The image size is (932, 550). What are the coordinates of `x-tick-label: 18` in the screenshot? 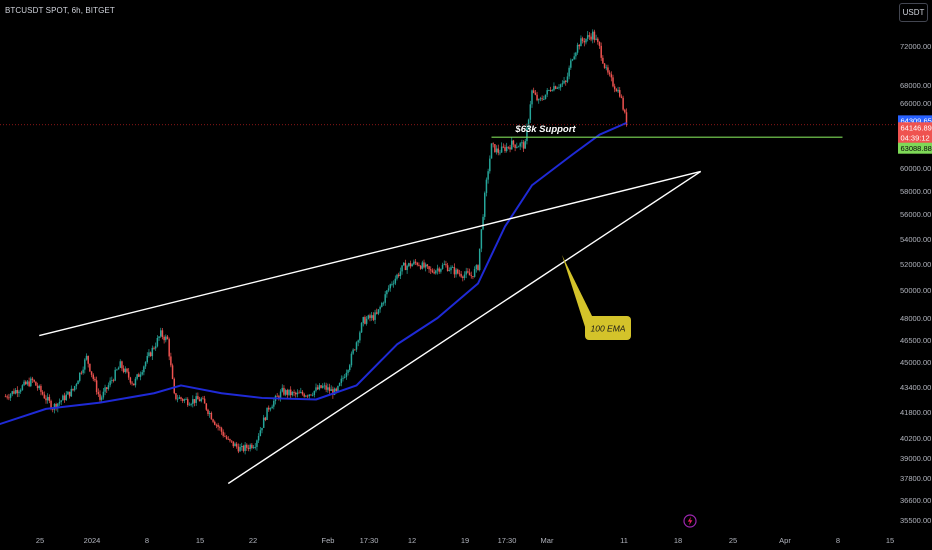 It's located at (678, 540).